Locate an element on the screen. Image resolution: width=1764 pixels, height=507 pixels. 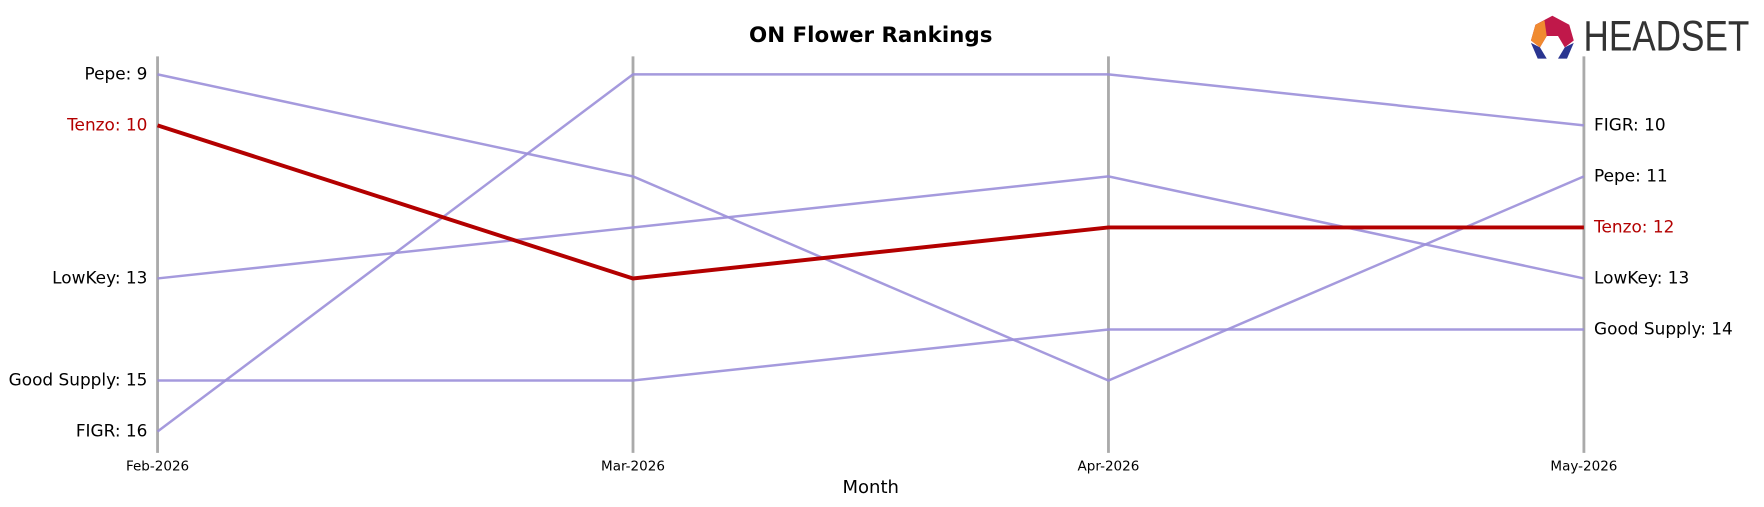
x-axis-label: Month is located at coordinates (870, 487).